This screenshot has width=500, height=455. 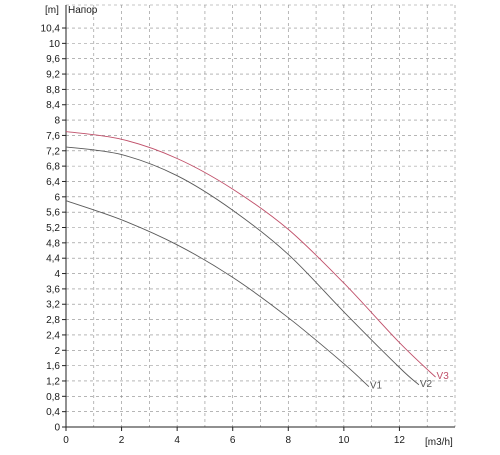 I want to click on y-axis-unit-label: [m], so click(x=52, y=10).